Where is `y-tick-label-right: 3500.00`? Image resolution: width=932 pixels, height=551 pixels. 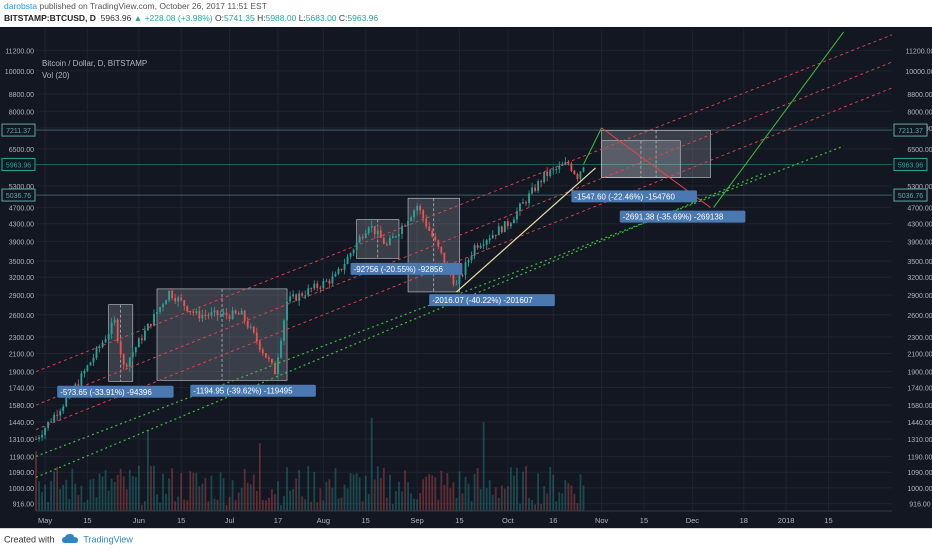
y-tick-label-right: 3500.00 is located at coordinates (919, 262).